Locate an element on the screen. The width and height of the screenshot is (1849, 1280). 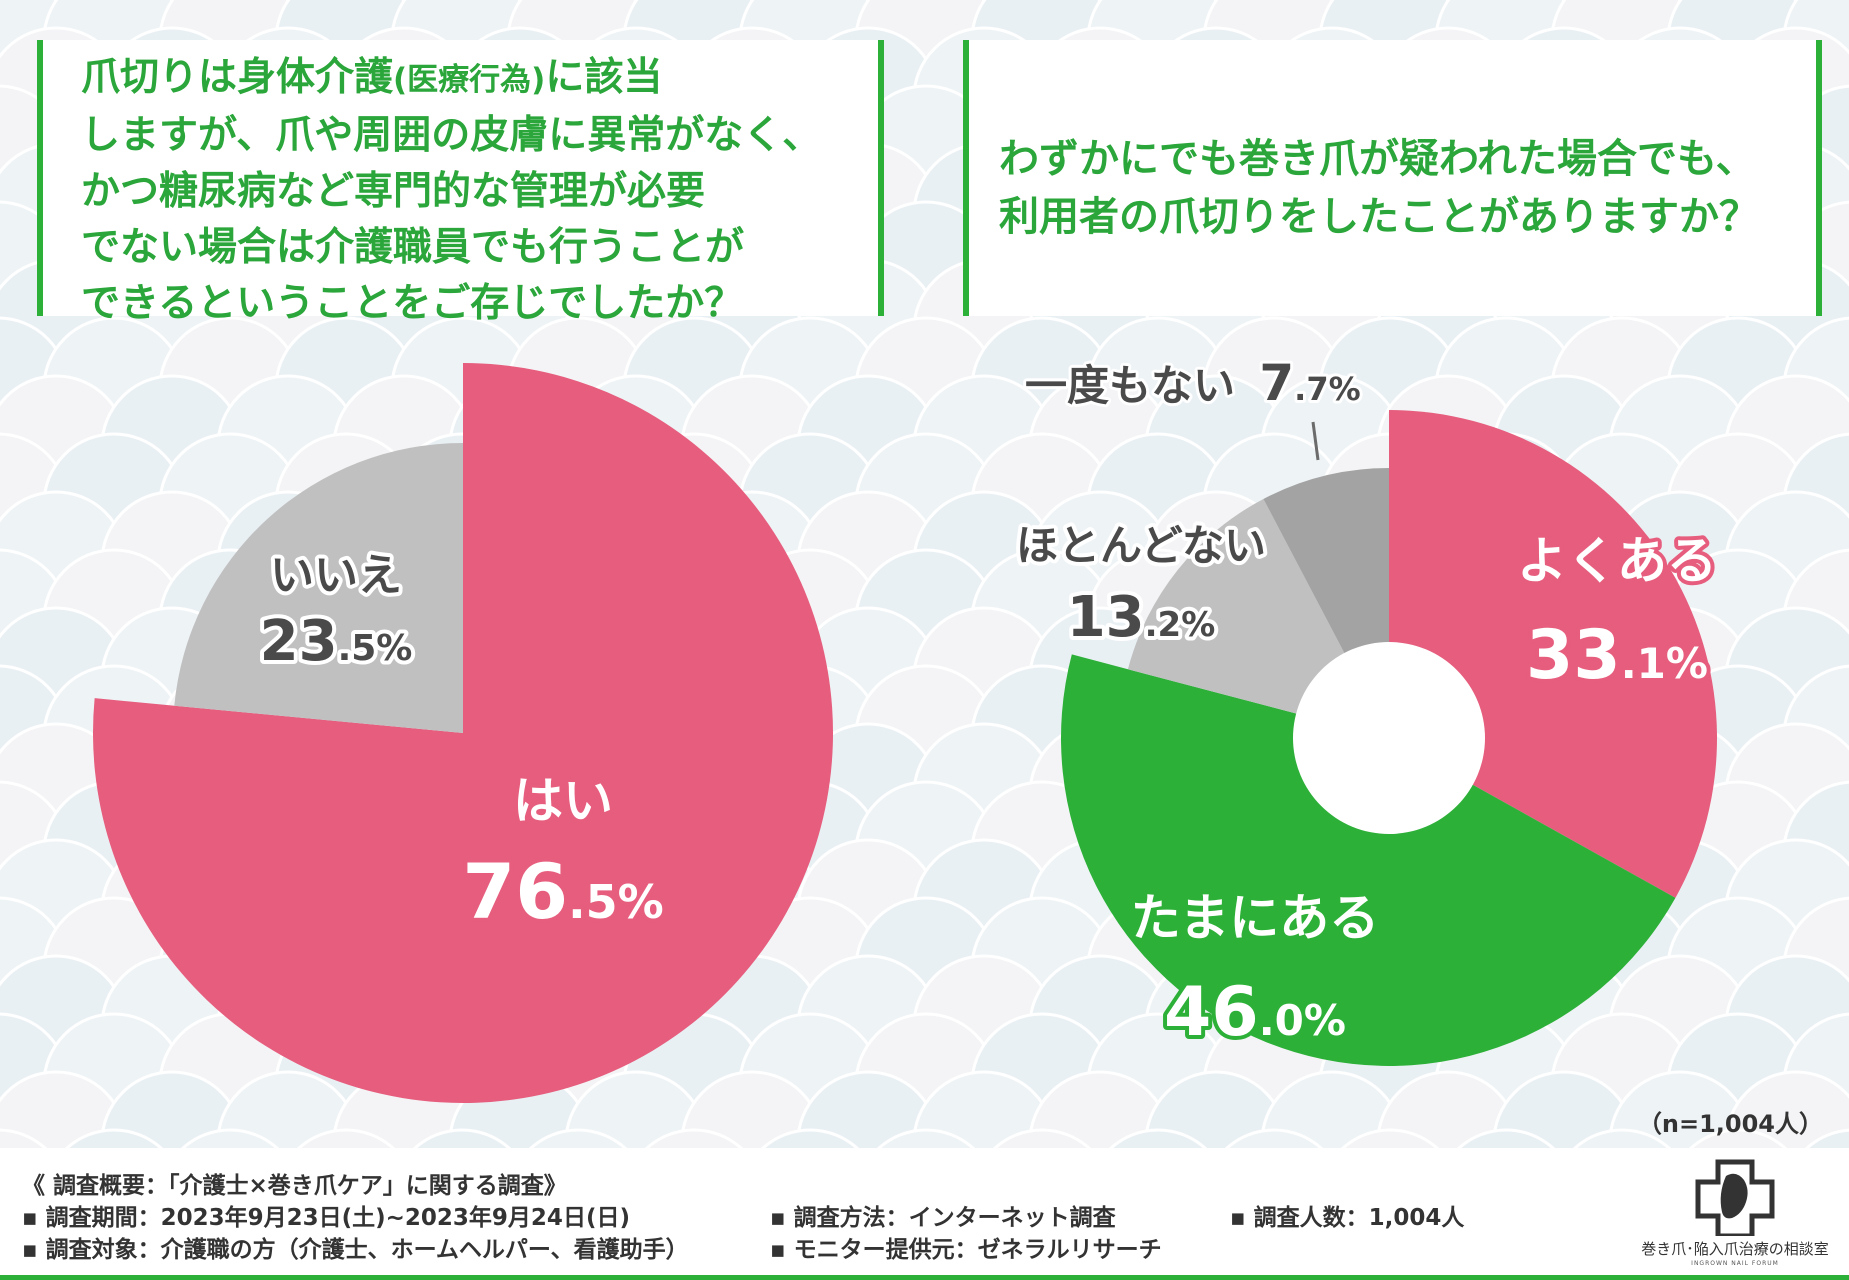
slice-value-pie2-2: 13.2% is located at coordinates (1141, 617).